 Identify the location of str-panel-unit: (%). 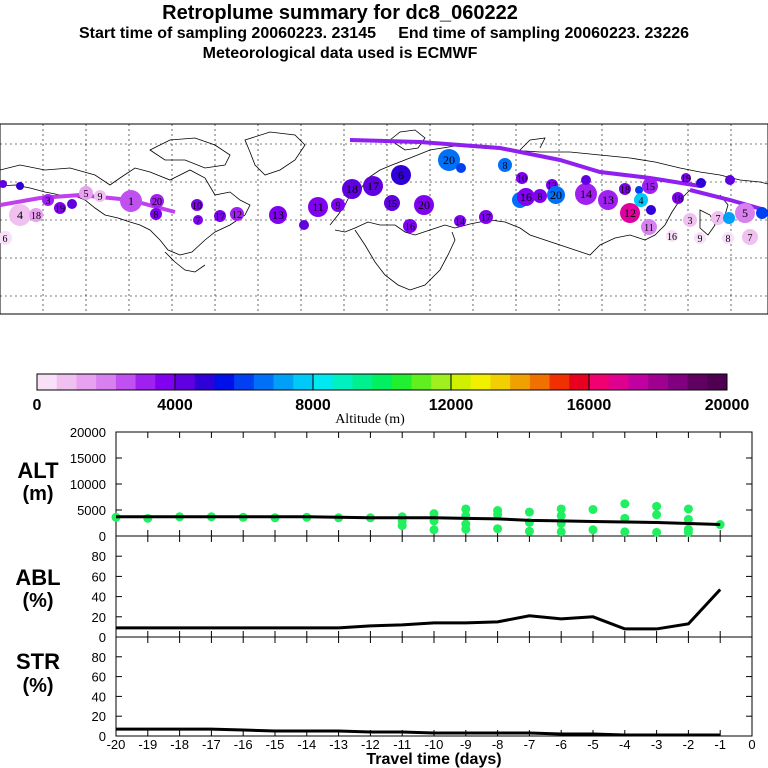
(37, 686).